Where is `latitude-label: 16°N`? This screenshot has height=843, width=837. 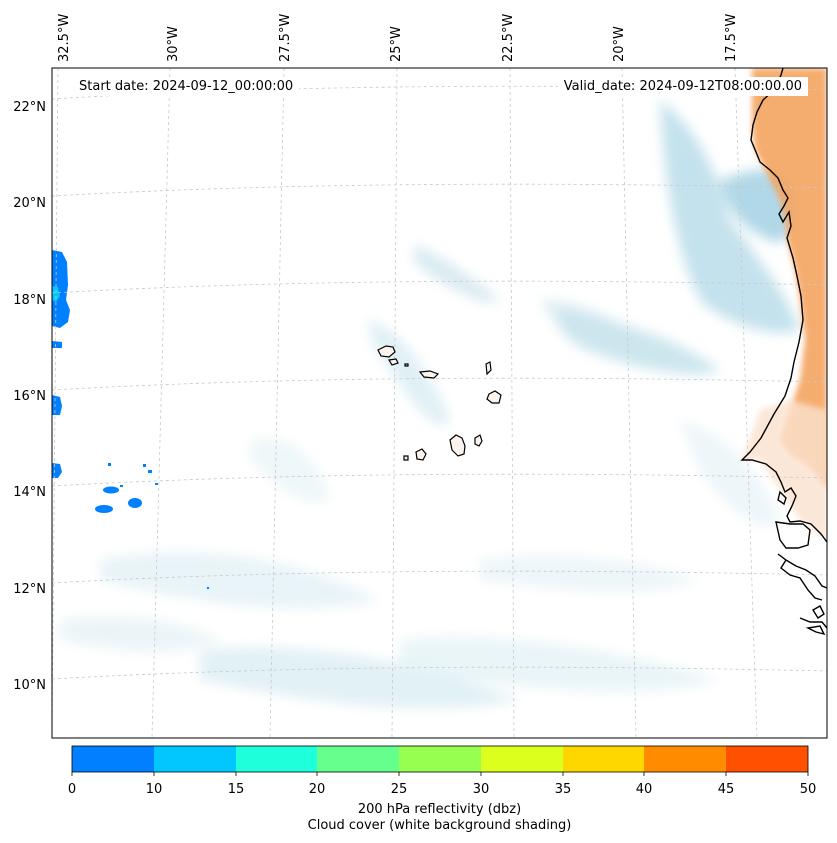
latitude-label: 16°N is located at coordinates (29, 396).